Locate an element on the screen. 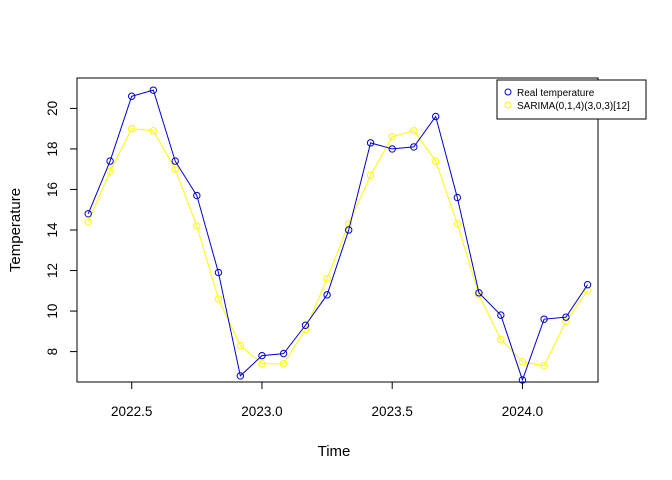 The width and height of the screenshot is (672, 480). y-tick-label: 18 is located at coordinates (52, 148).